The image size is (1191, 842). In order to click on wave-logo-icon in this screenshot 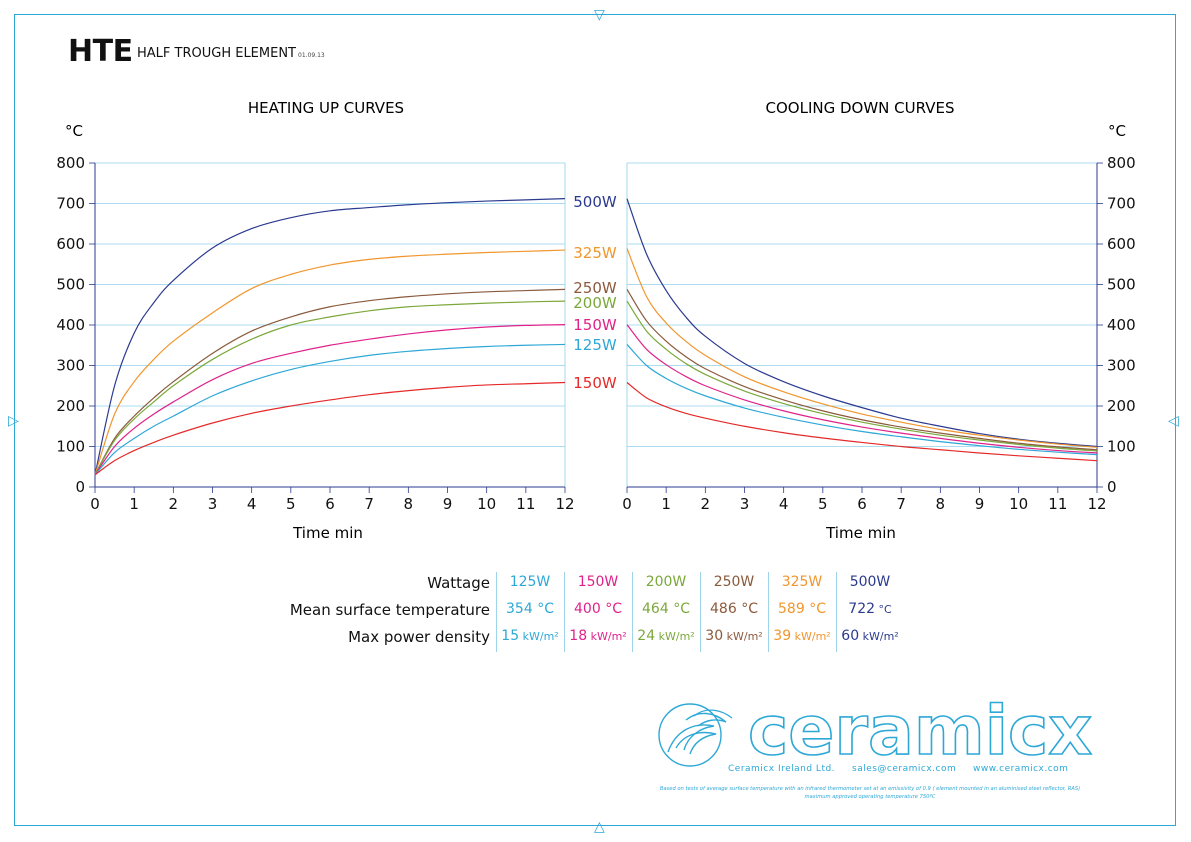, I will do `click(695, 735)`.